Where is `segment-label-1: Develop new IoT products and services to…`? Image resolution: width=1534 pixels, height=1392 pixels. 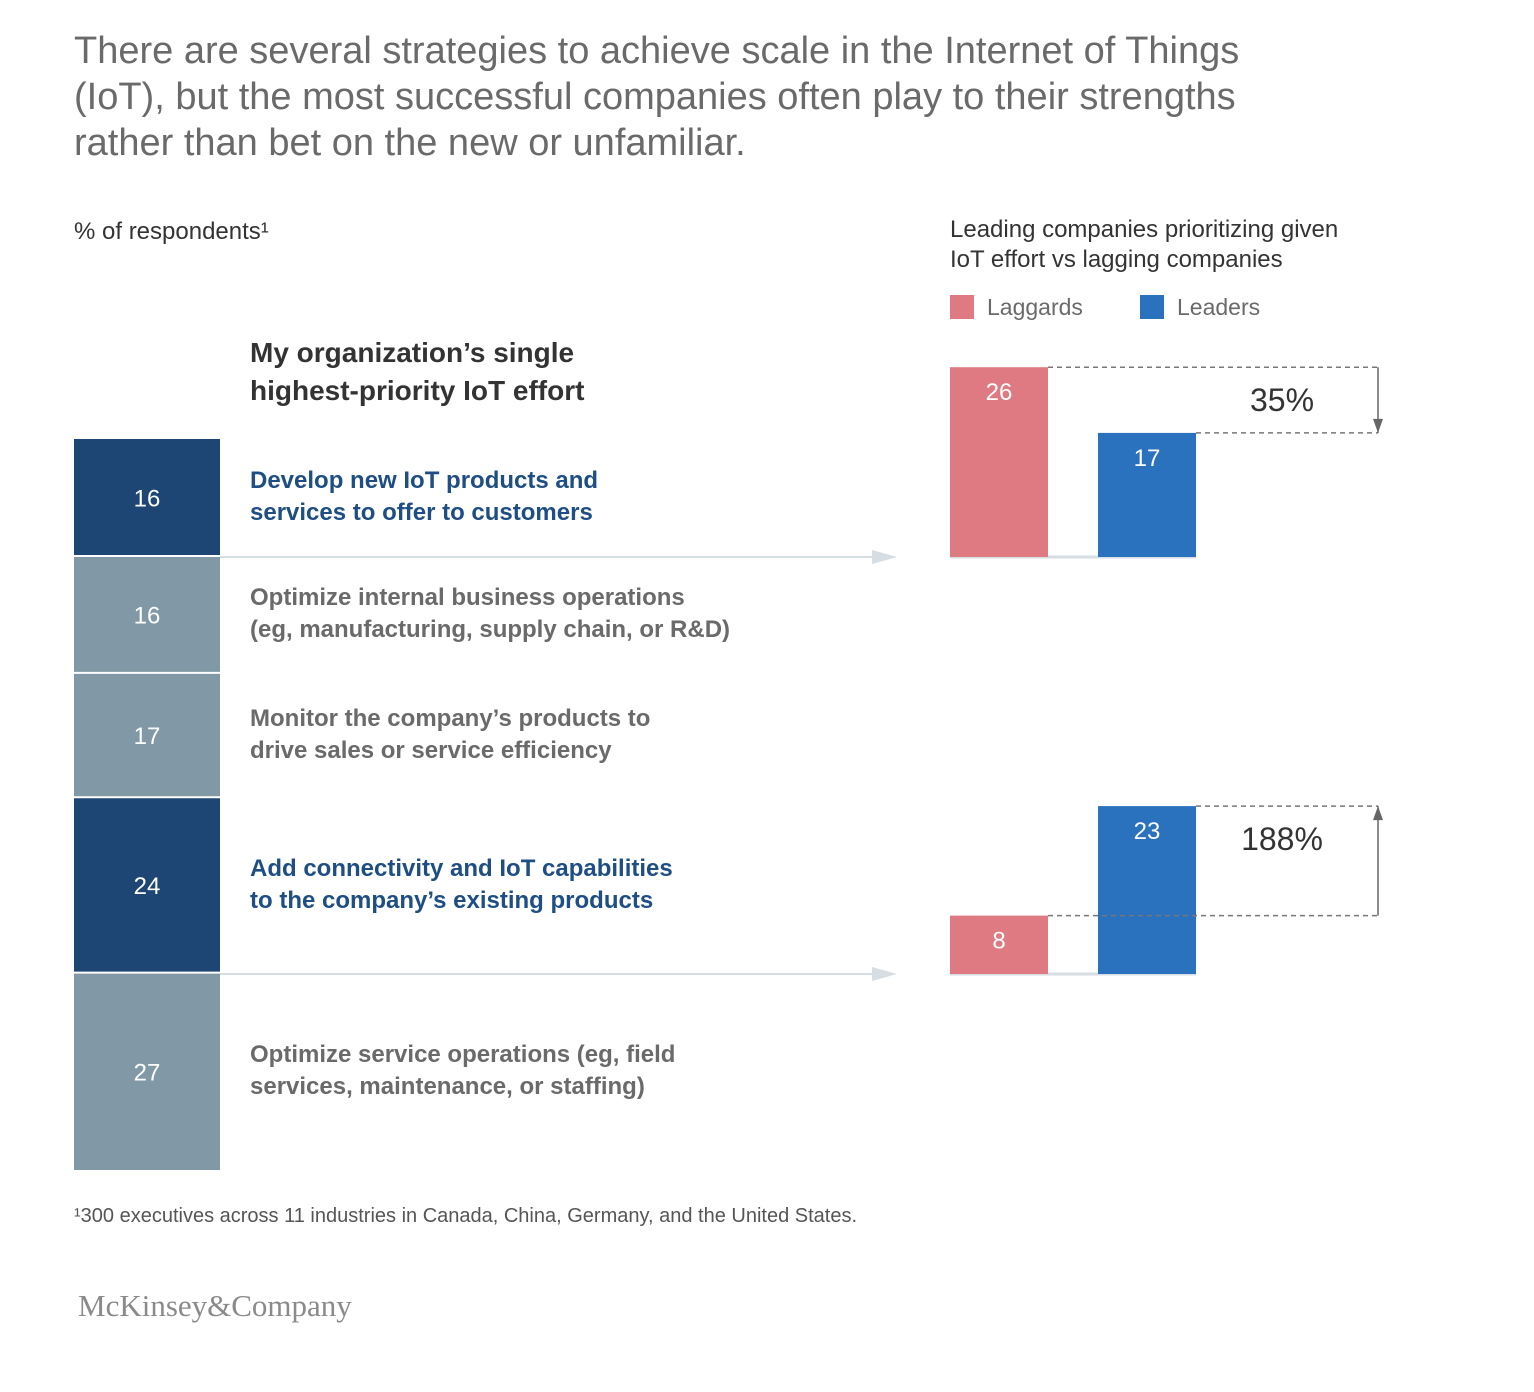 segment-label-1: Develop new IoT products and services to… is located at coordinates (424, 497).